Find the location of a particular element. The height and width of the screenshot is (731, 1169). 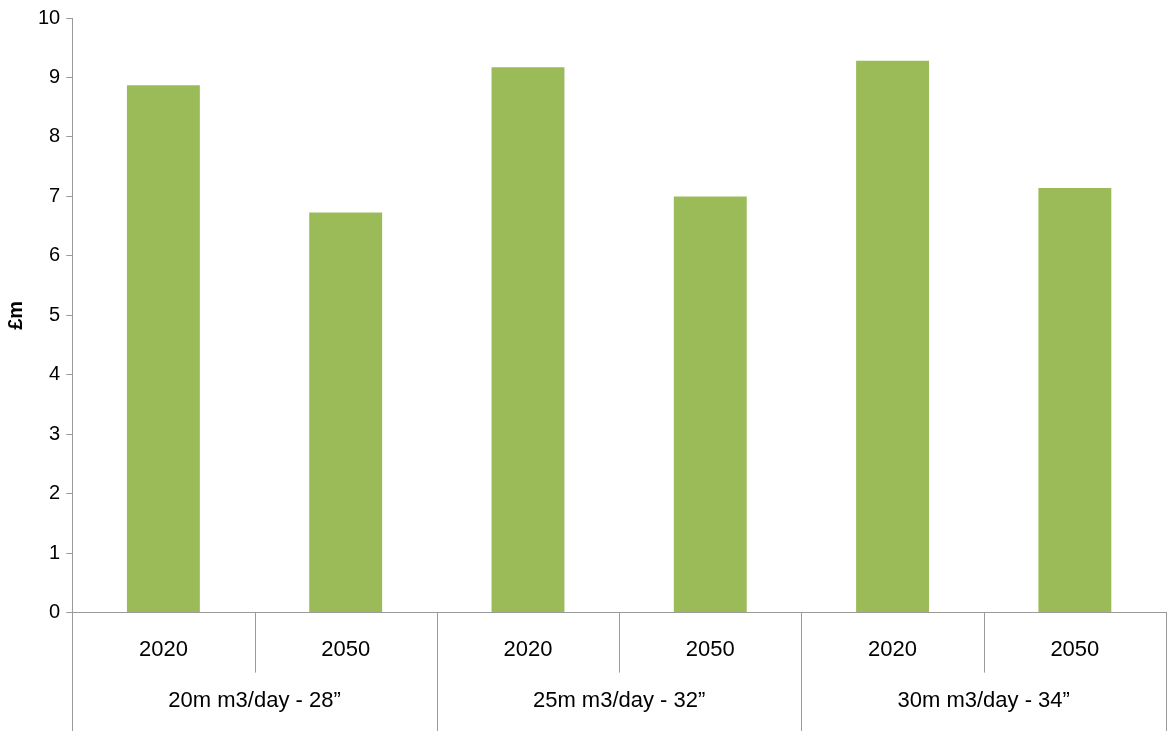

text: 30m m3/day - 34” is located at coordinates (983, 699).